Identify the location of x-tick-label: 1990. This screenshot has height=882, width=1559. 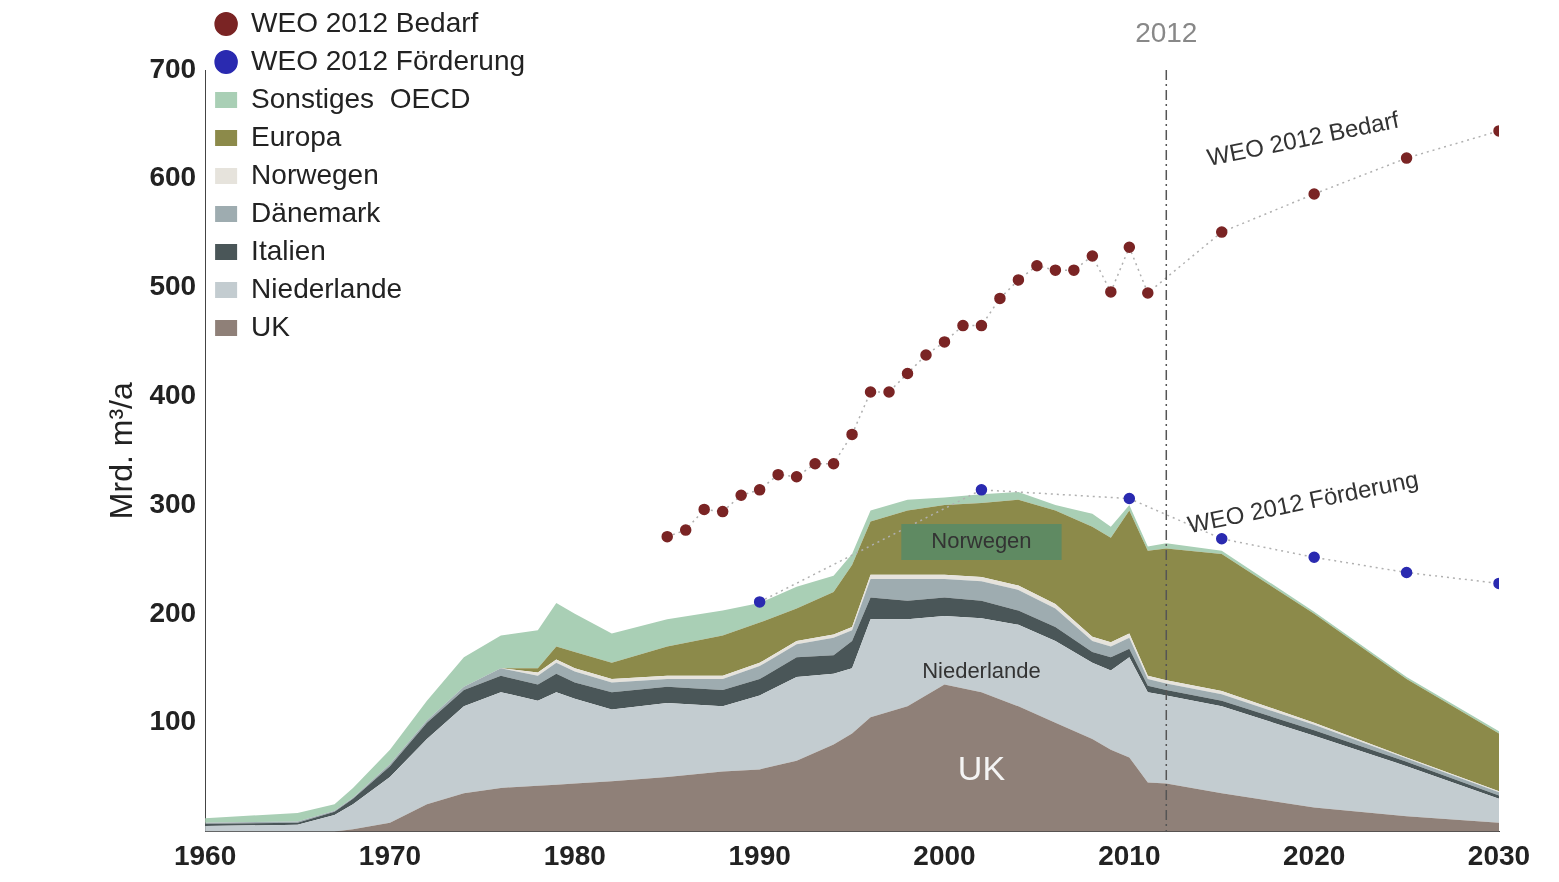
(759, 855).